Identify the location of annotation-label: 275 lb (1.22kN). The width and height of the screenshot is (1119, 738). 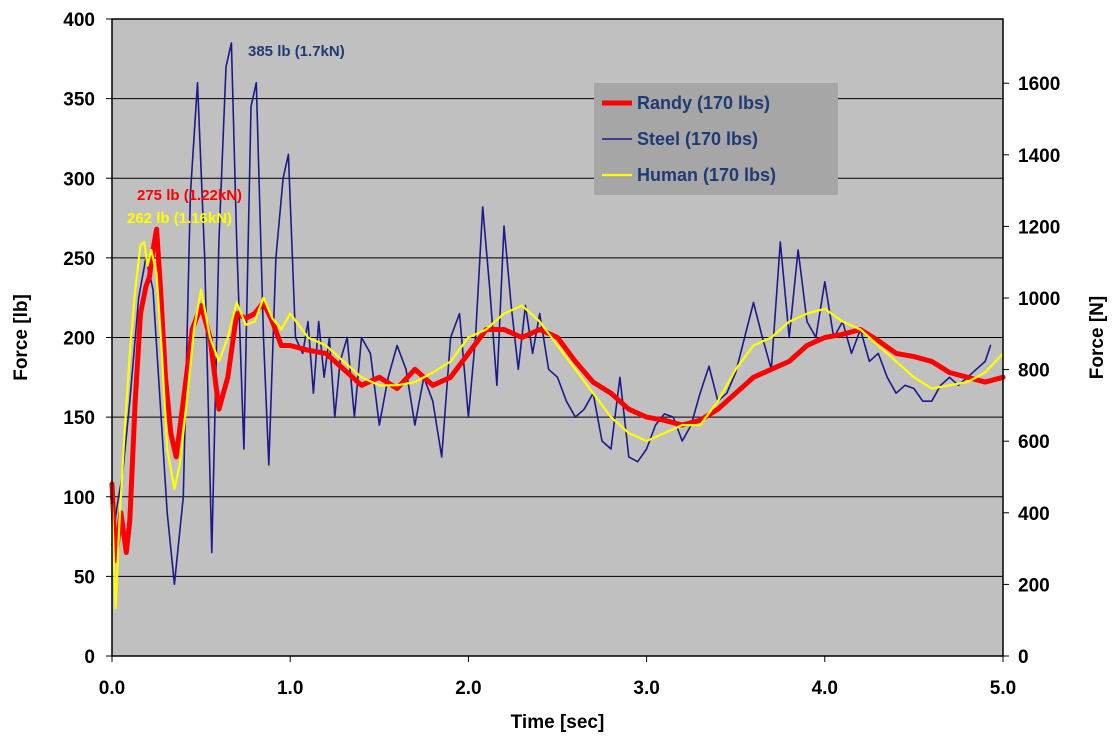
(189, 195).